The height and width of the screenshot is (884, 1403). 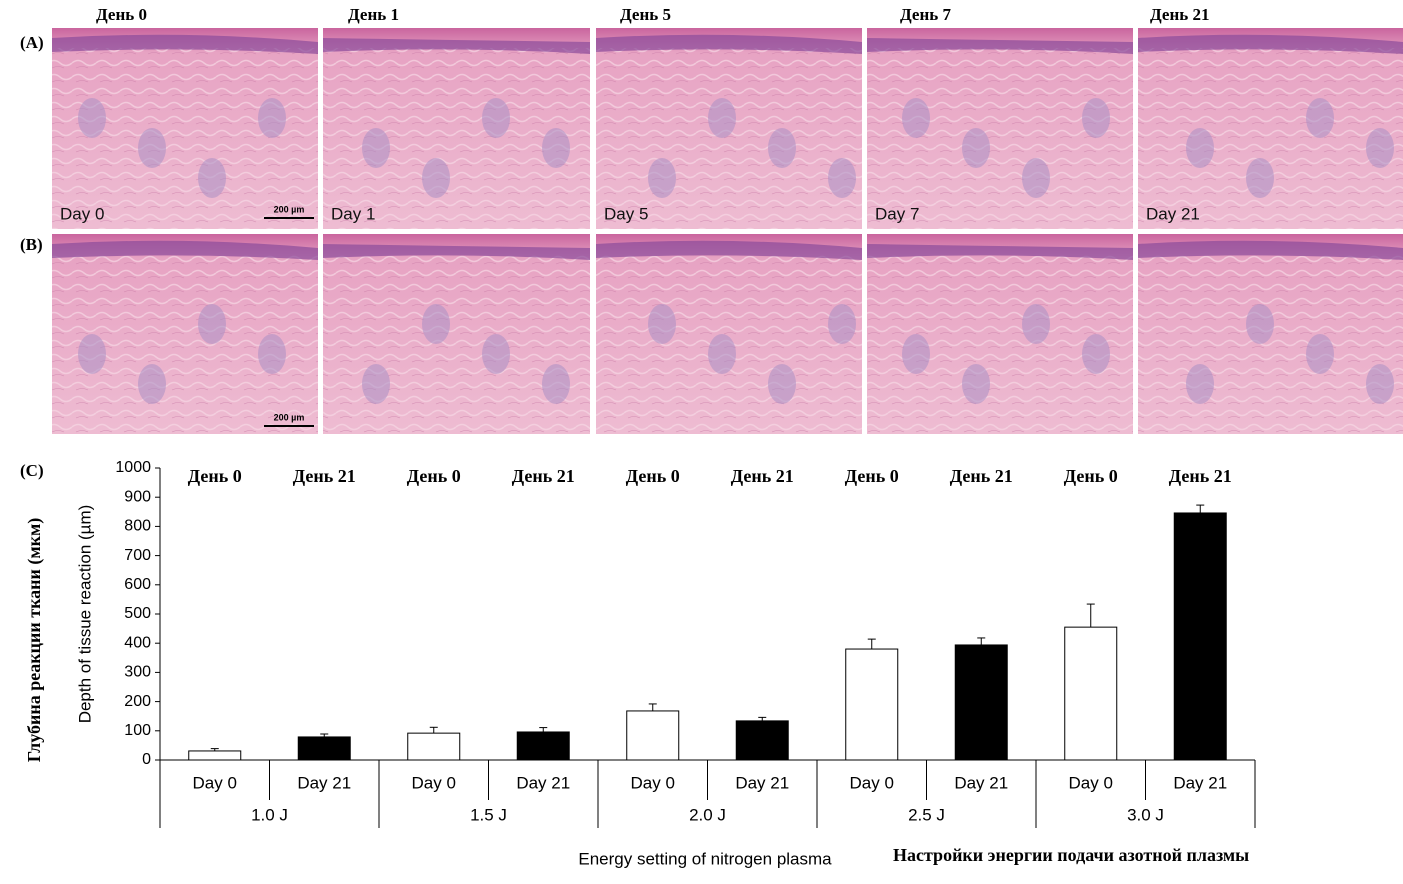 What do you see at coordinates (707, 814) in the screenshot?
I see `group-label: 2.0 J` at bounding box center [707, 814].